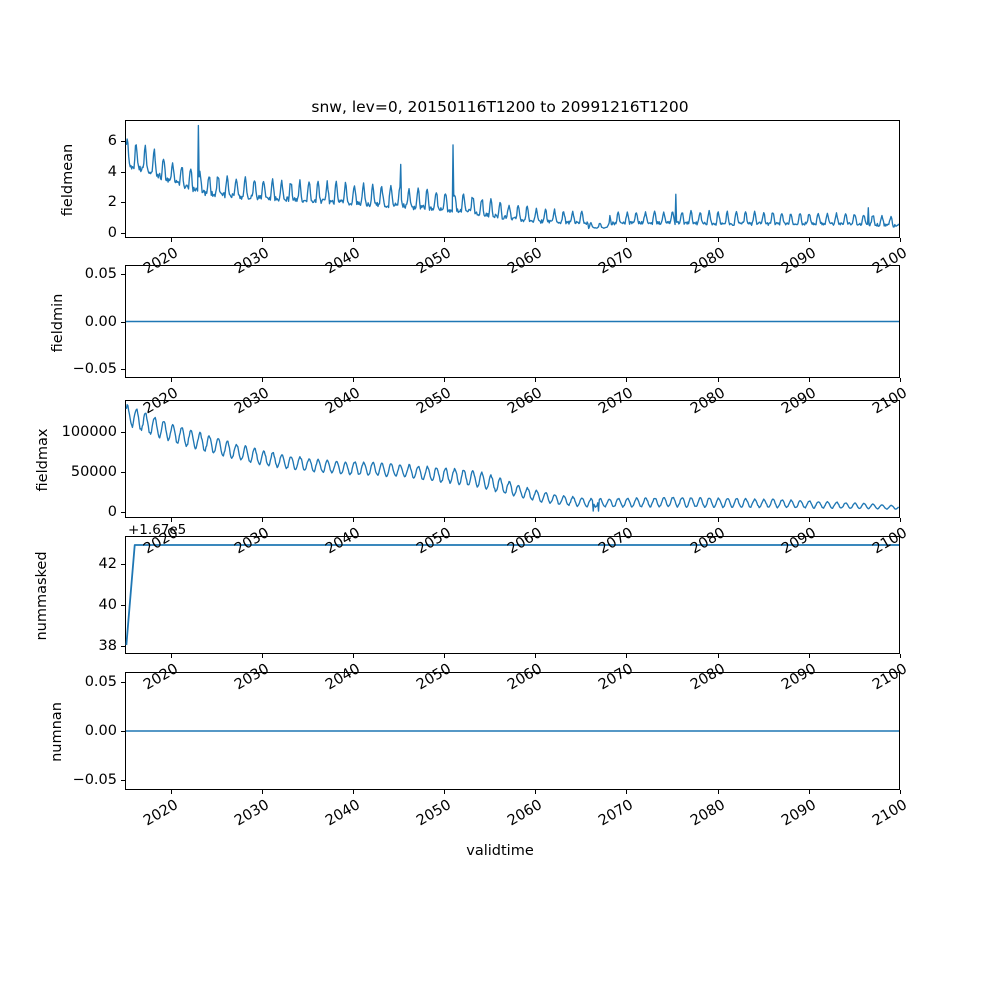 Image resolution: width=1000 pixels, height=1000 pixels. I want to click on ylabel-nummasked: nummasked, so click(42, 596).